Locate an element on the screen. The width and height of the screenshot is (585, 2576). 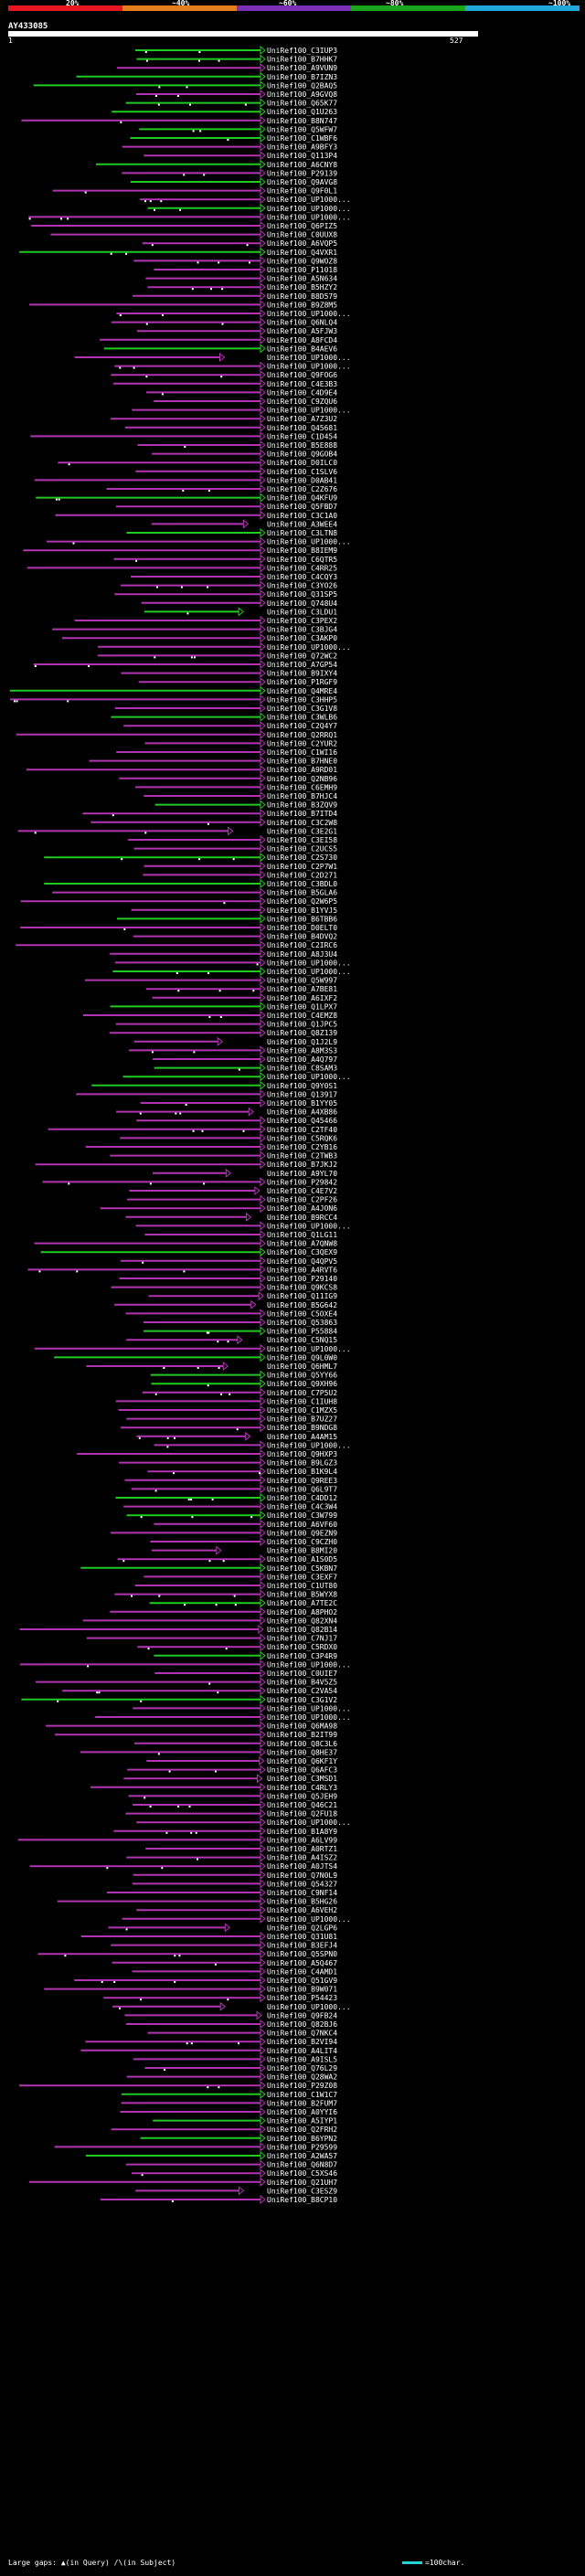
hit-row: UniRef100_Q82B14 is located at coordinates (179, 1629).